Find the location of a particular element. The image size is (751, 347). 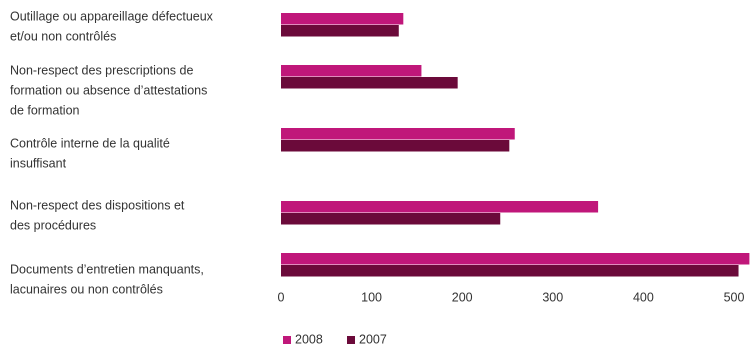

category-label: Non-respect des dispositions et is located at coordinates (97, 205).